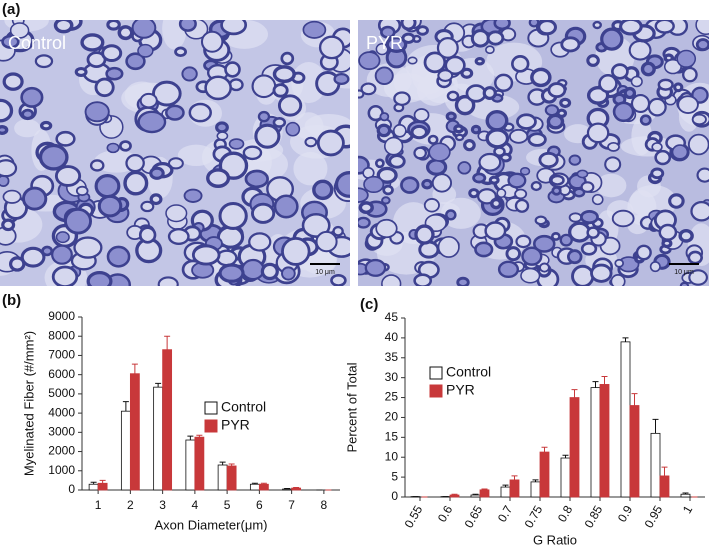 This screenshot has width=709, height=547. Describe the element at coordinates (392, 377) in the screenshot. I see `y-tick-label: 30` at that location.